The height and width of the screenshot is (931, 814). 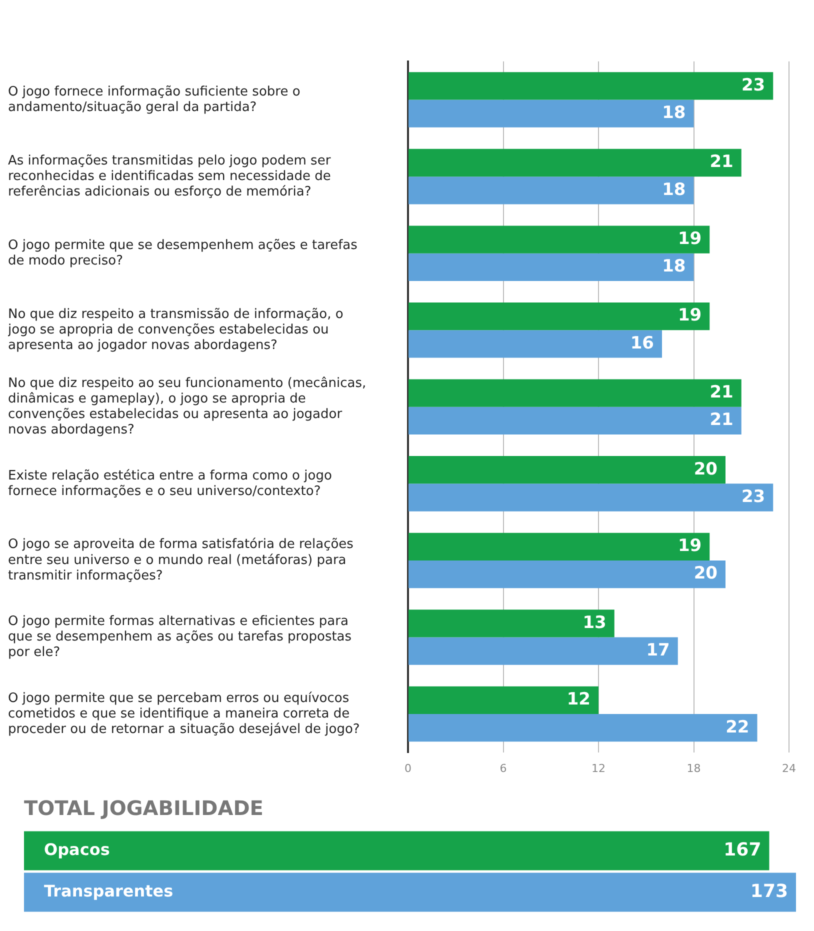 What do you see at coordinates (642, 343) in the screenshot?
I see `data-label: 16` at bounding box center [642, 343].